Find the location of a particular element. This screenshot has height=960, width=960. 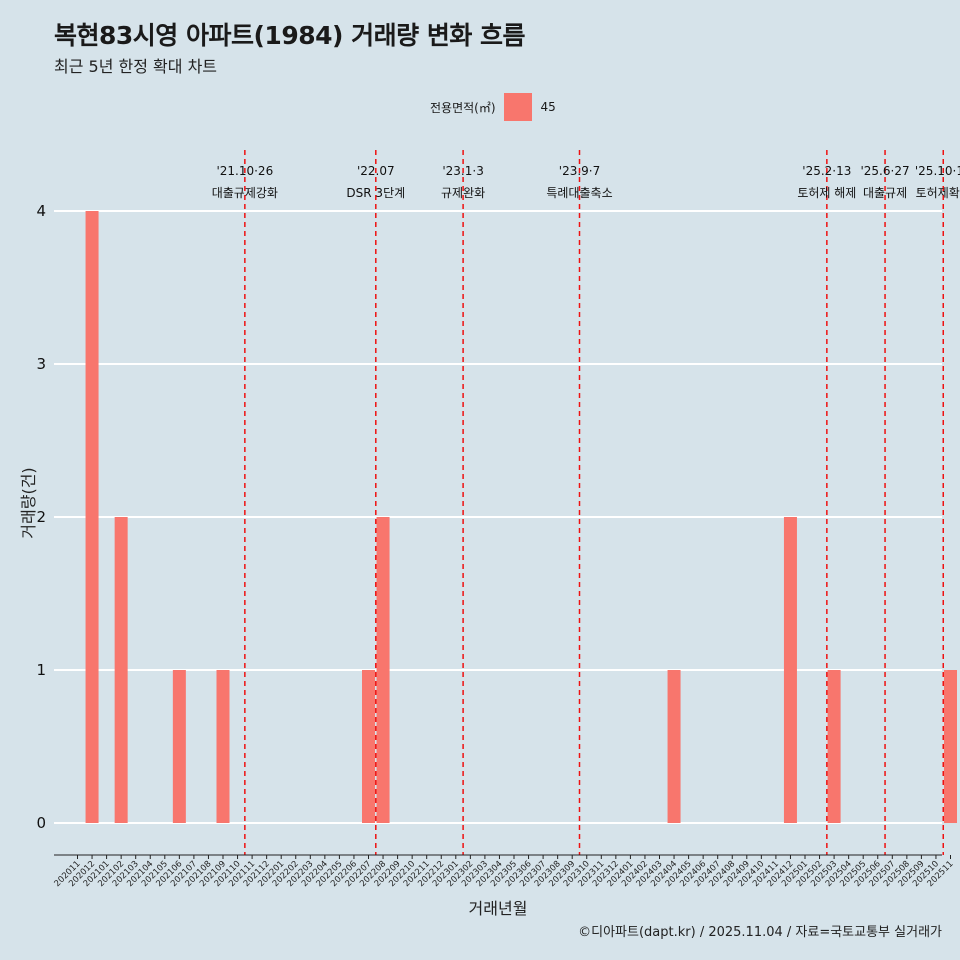

y-tick-label: 4 is located at coordinates (41, 211).